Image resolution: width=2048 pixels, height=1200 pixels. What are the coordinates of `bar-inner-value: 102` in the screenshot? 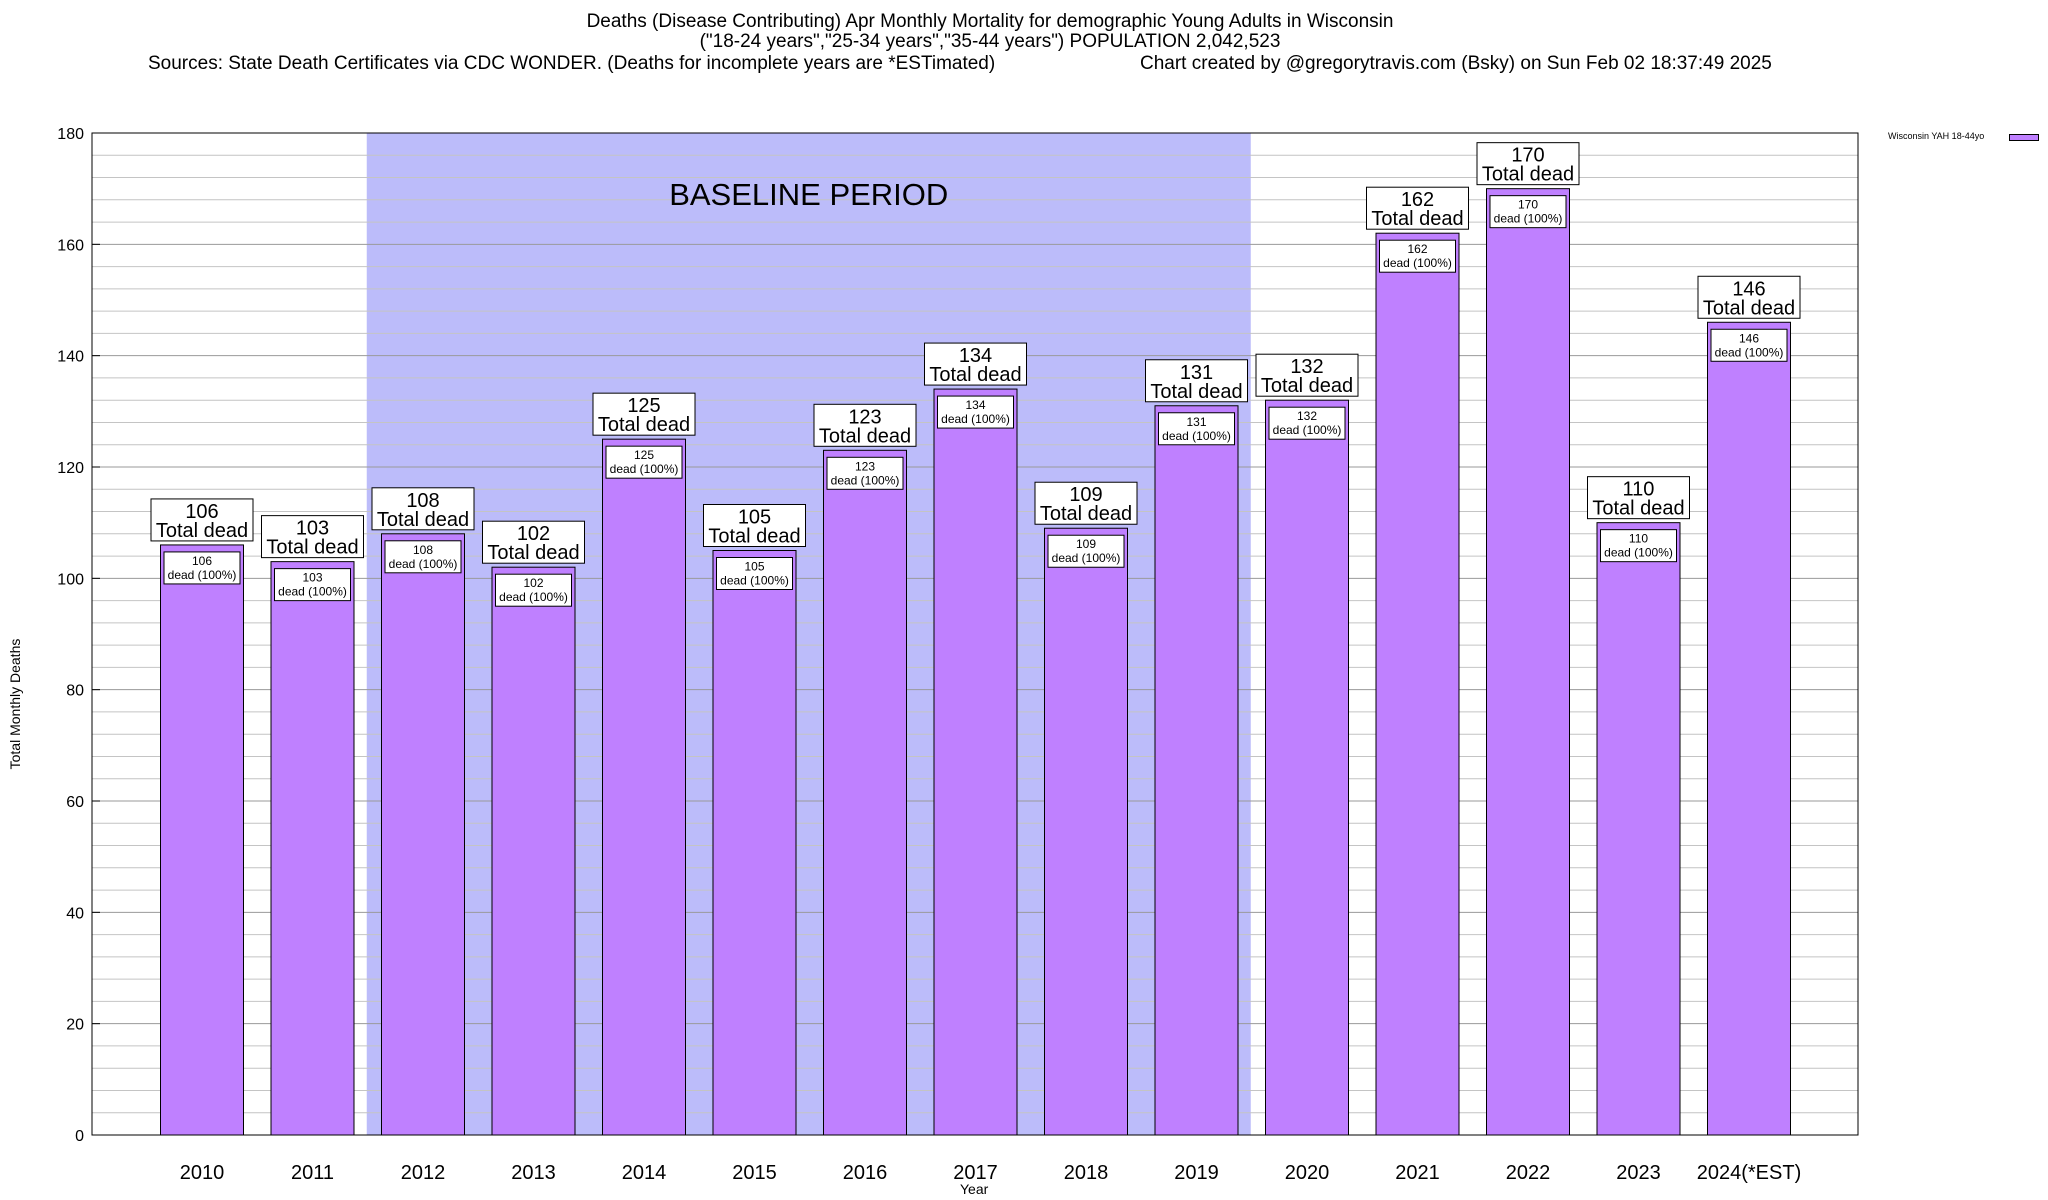 It's located at (533, 583).